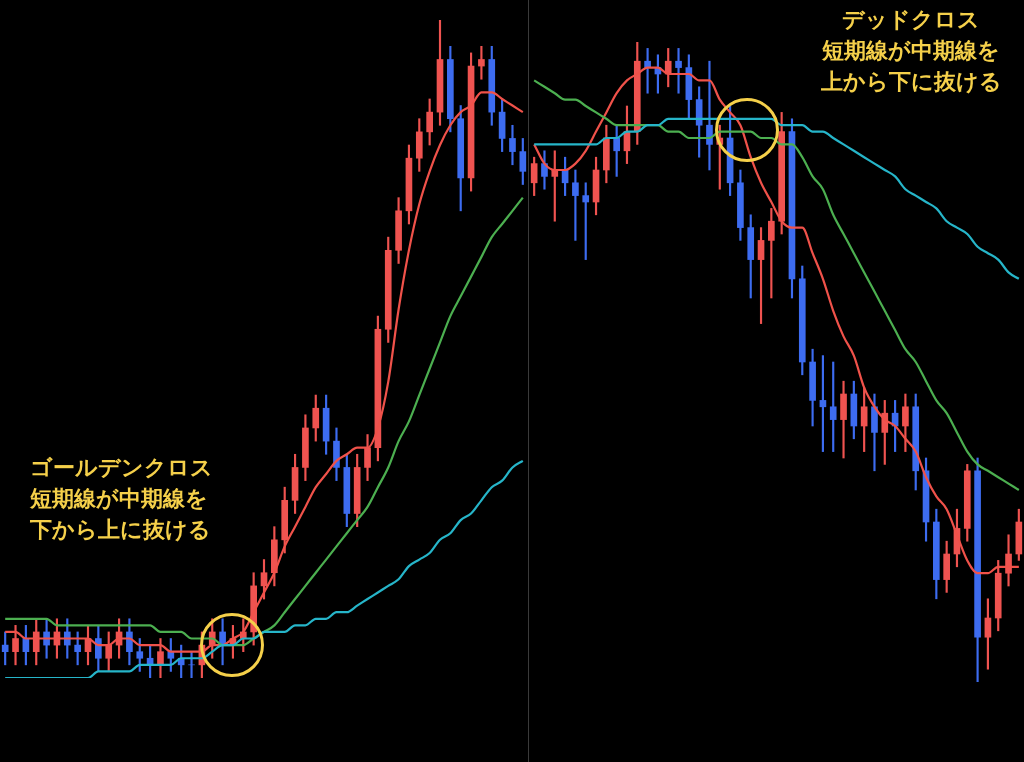 Image resolution: width=1024 pixels, height=762 pixels. I want to click on annotation: ゴールデンクロス, so click(122, 468).